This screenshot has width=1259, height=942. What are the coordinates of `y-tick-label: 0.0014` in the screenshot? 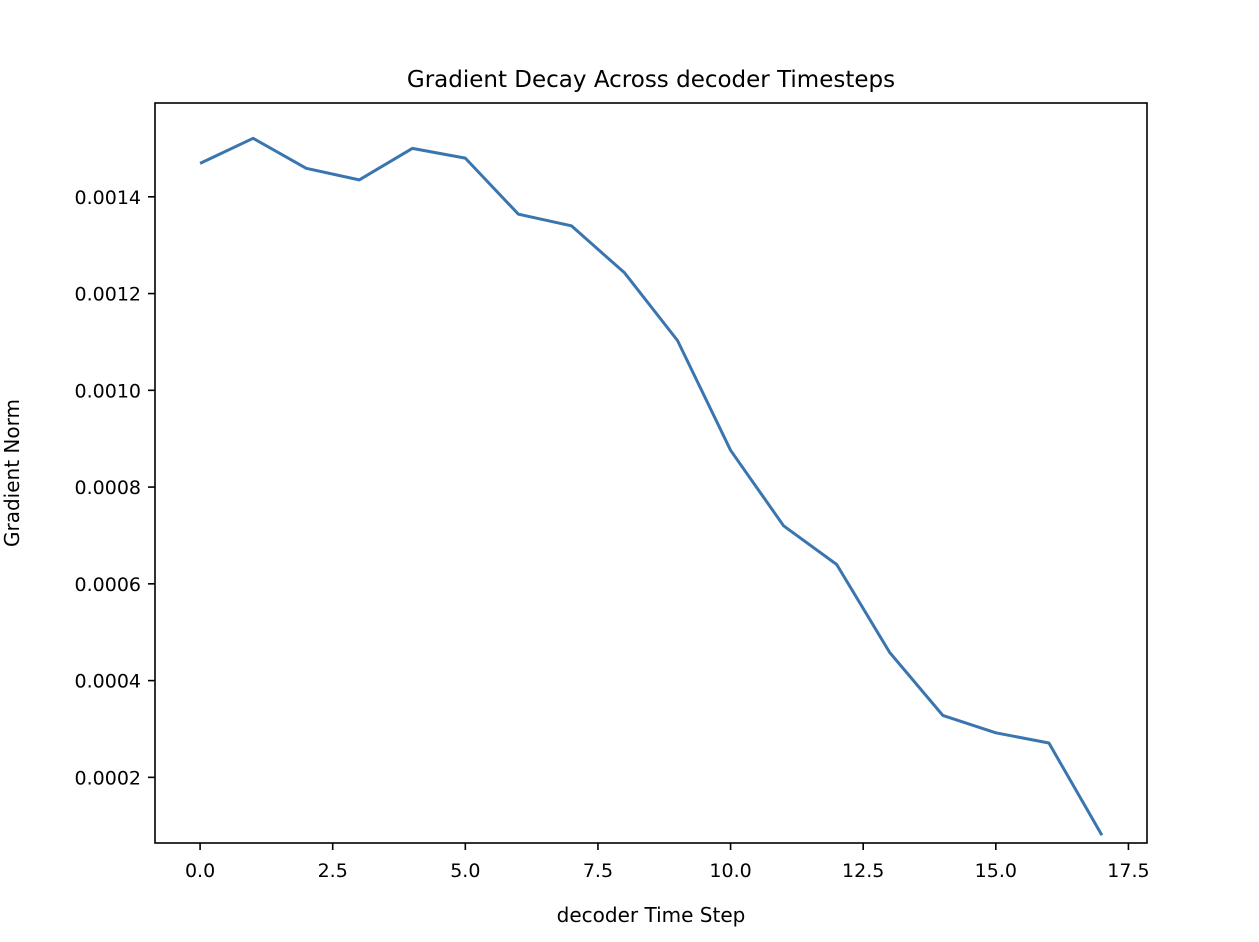 It's located at (108, 198).